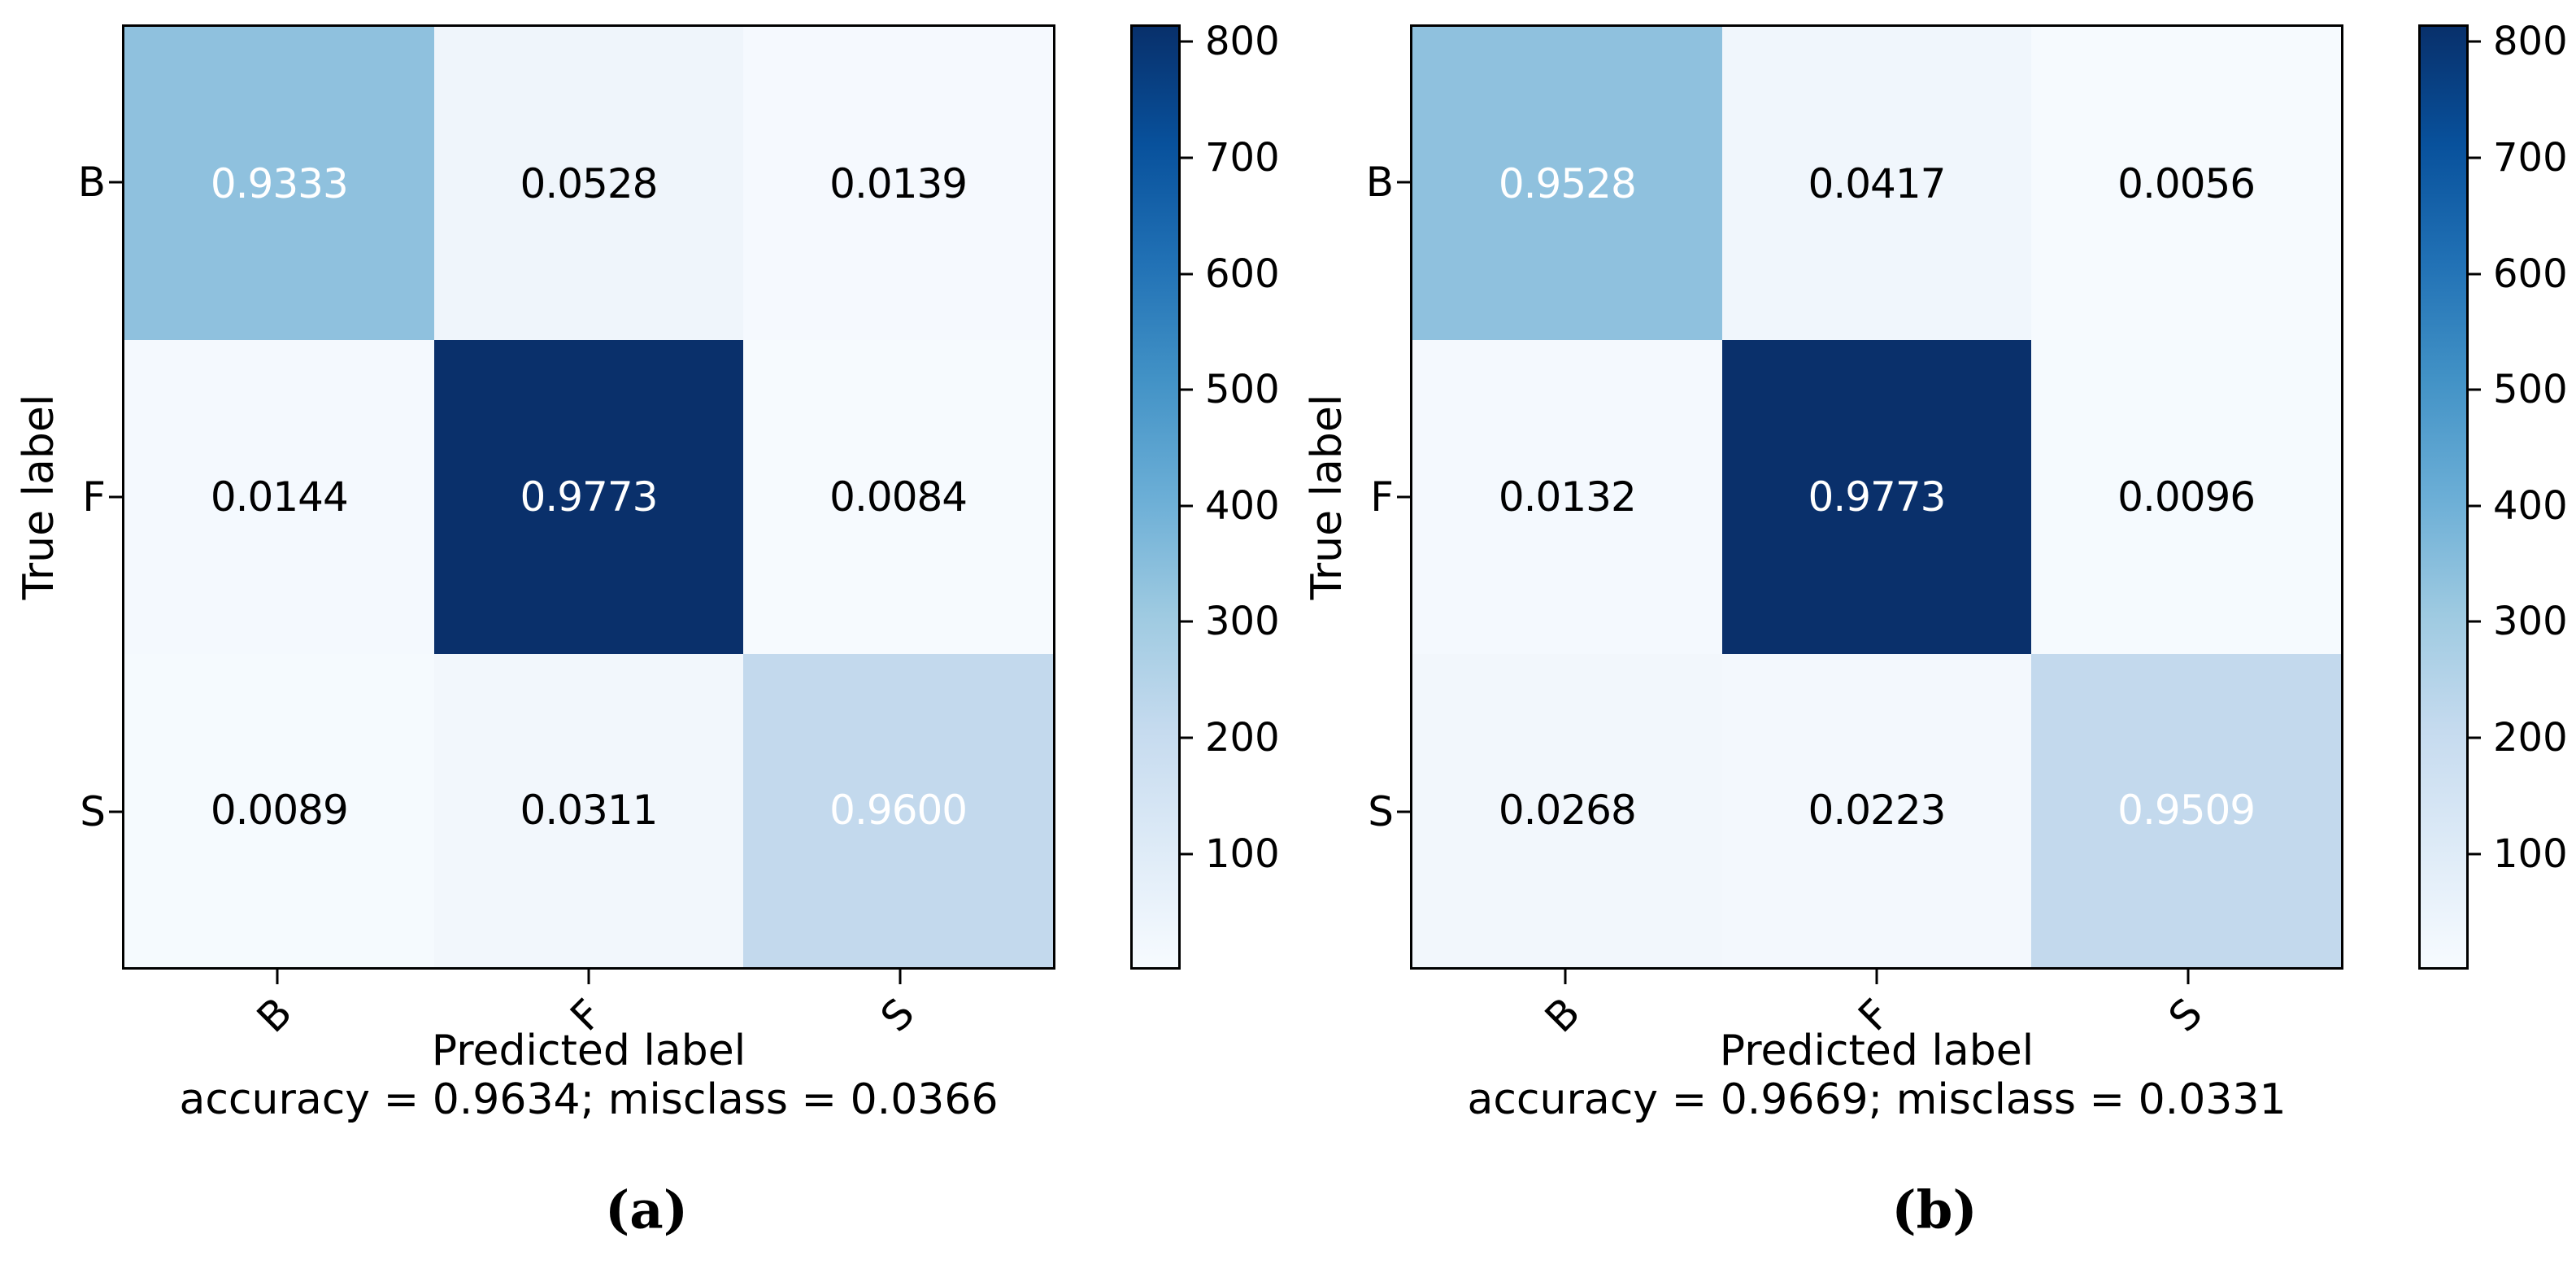  What do you see at coordinates (589, 184) in the screenshot?
I see `matrix-cell: 0.0528` at bounding box center [589, 184].